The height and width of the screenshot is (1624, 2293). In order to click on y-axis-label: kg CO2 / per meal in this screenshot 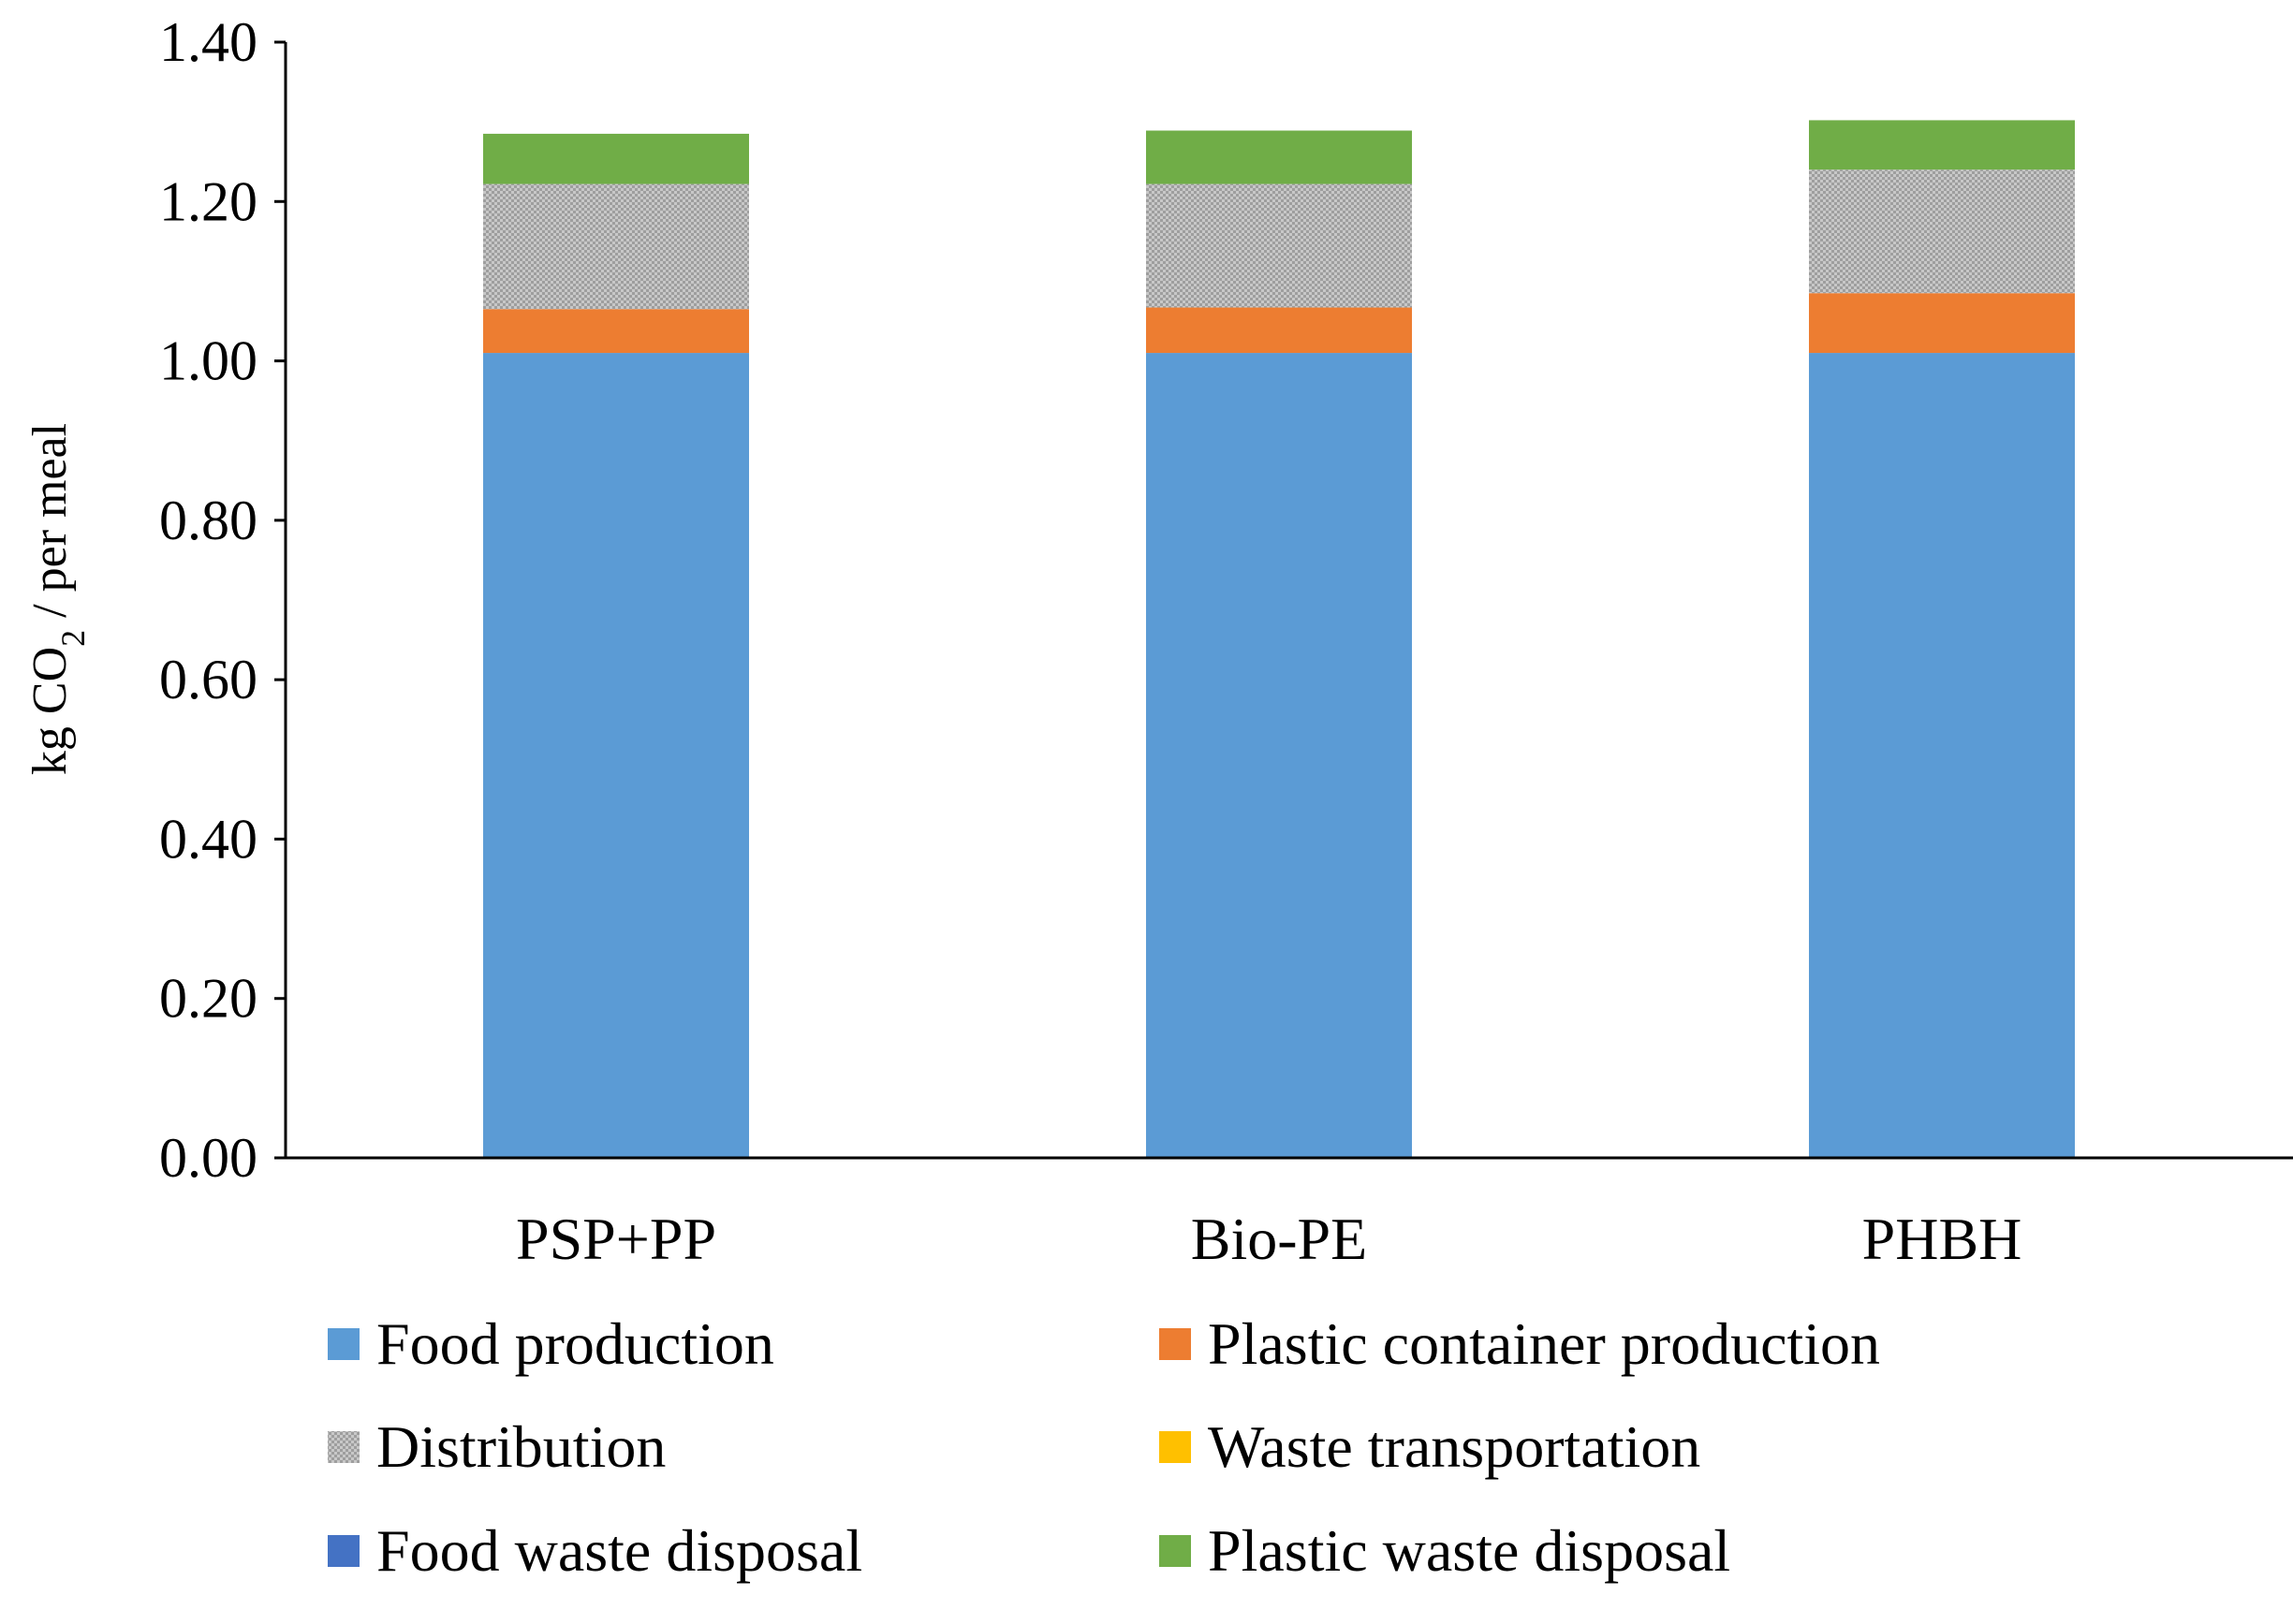, I will do `click(57, 599)`.